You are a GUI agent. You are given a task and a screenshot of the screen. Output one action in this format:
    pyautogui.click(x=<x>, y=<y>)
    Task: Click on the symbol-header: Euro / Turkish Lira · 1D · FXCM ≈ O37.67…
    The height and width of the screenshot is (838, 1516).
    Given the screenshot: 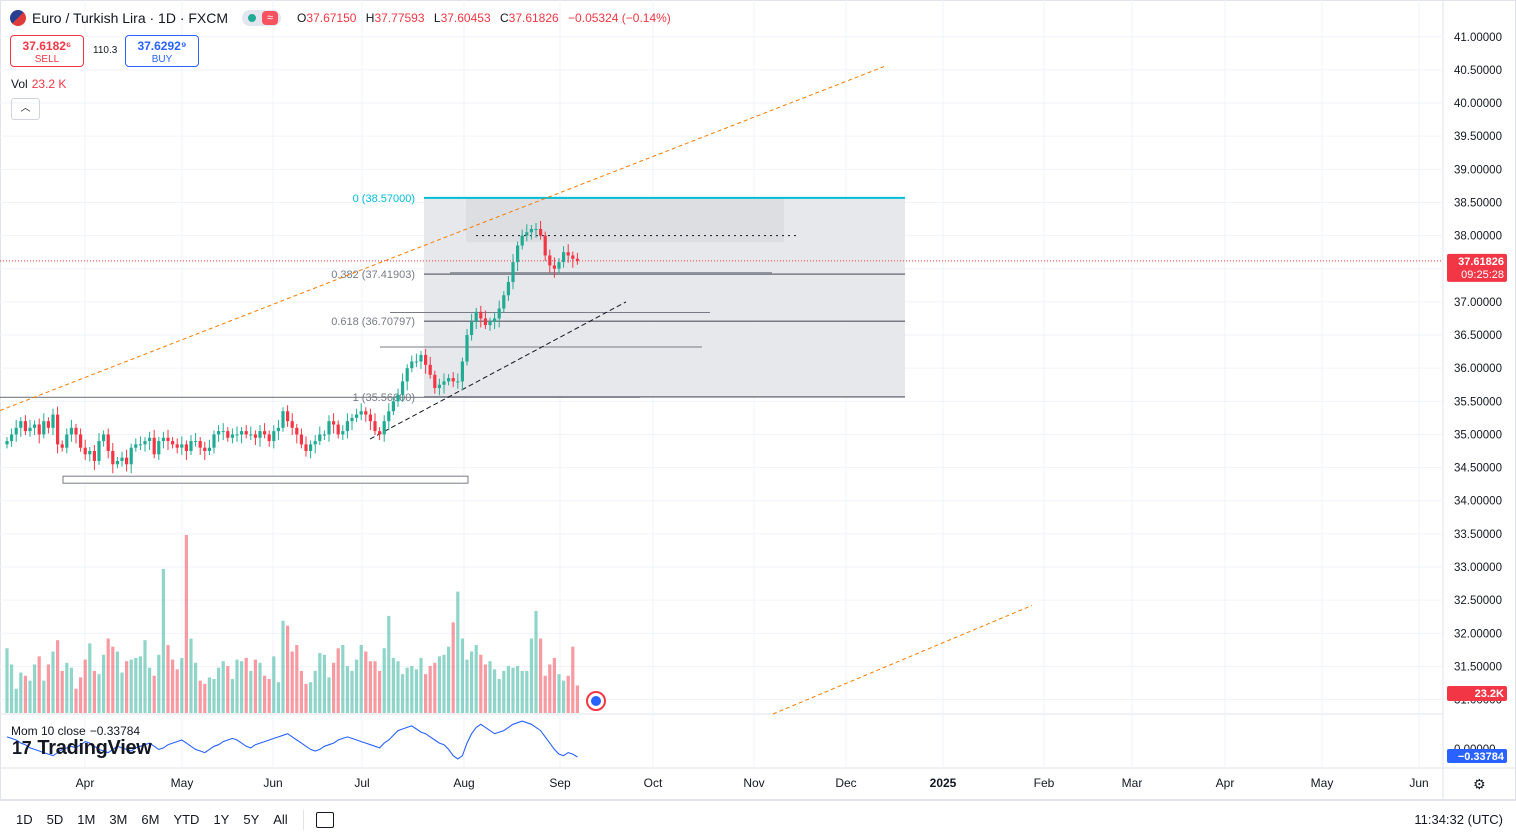 What is the action you would take?
    pyautogui.click(x=343, y=18)
    